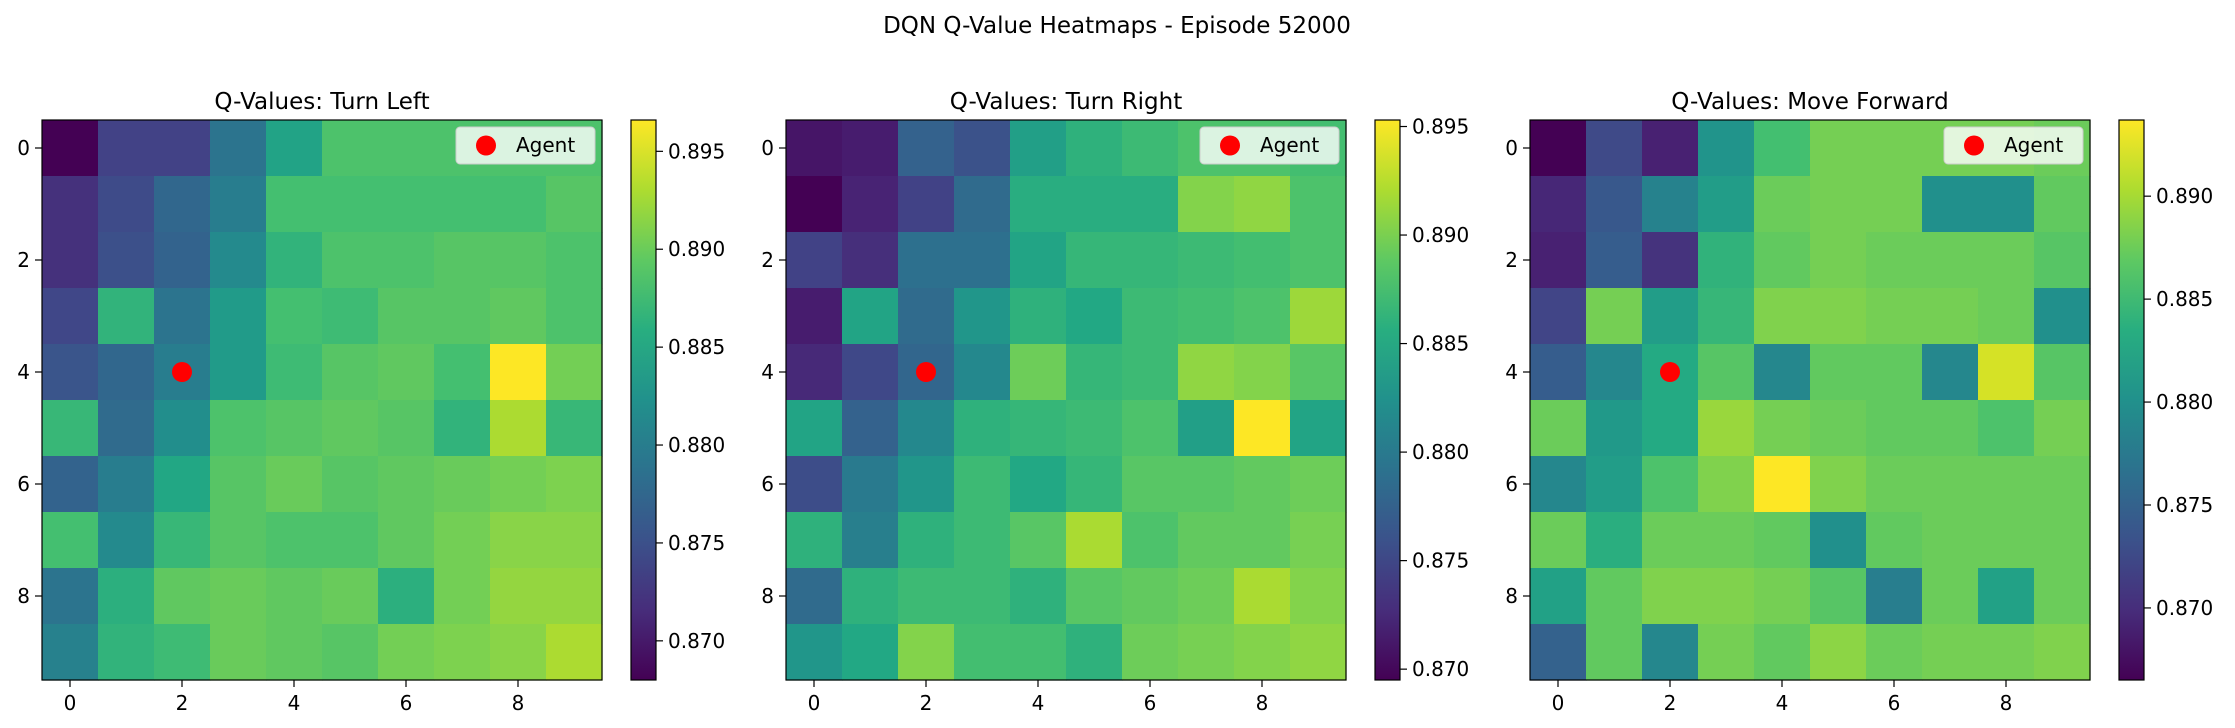 Image resolution: width=2235 pixels, height=728 pixels. What do you see at coordinates (486, 145) in the screenshot?
I see `legend-marker` at bounding box center [486, 145].